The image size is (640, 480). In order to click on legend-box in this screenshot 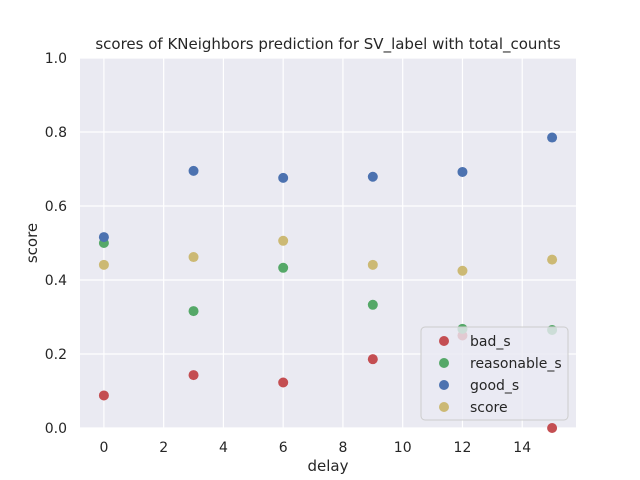, I will do `click(494, 373)`.